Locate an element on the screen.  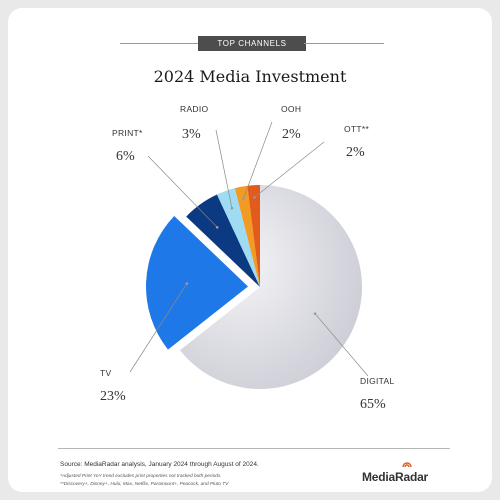
slice-label: OTT** is located at coordinates (357, 129).